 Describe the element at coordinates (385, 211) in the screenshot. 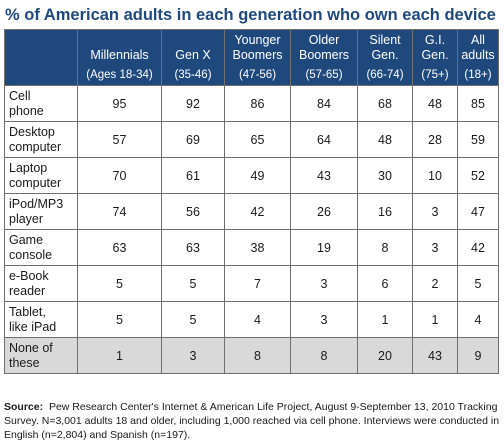

I see `table-cell: 16` at that location.